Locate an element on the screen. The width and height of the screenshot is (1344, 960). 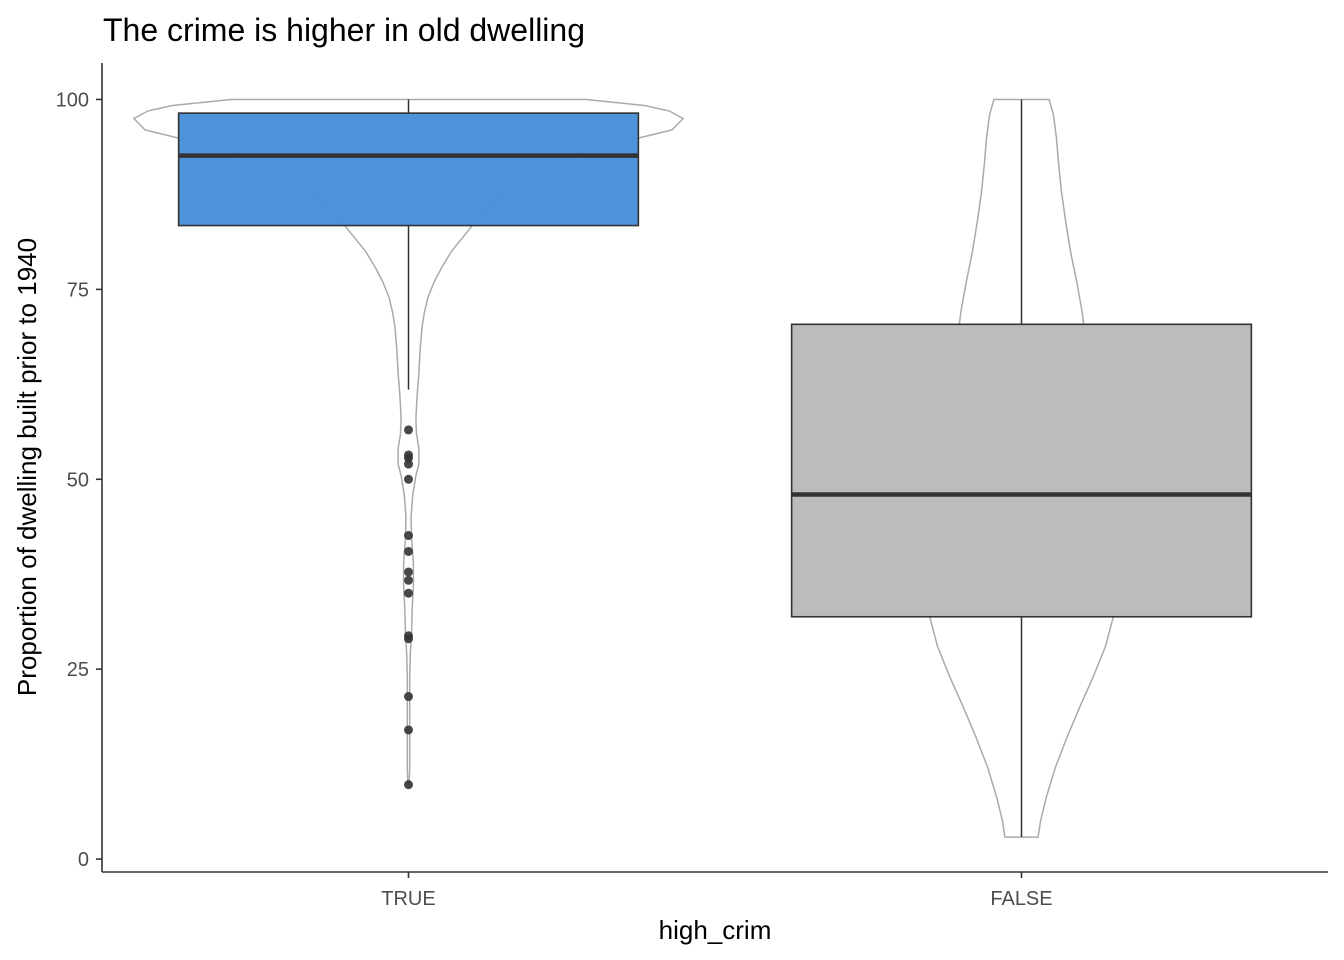
box-false is located at coordinates (1021, 470).